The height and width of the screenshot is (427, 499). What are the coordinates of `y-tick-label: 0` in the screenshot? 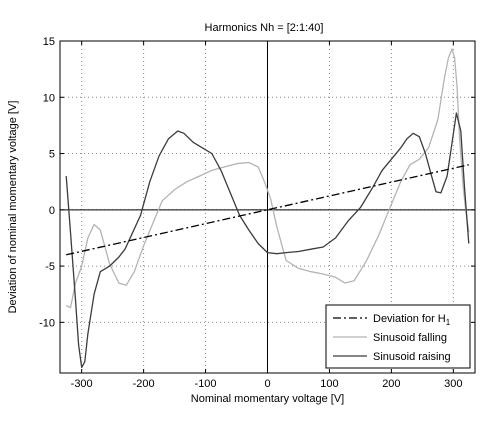 It's located at (52, 211).